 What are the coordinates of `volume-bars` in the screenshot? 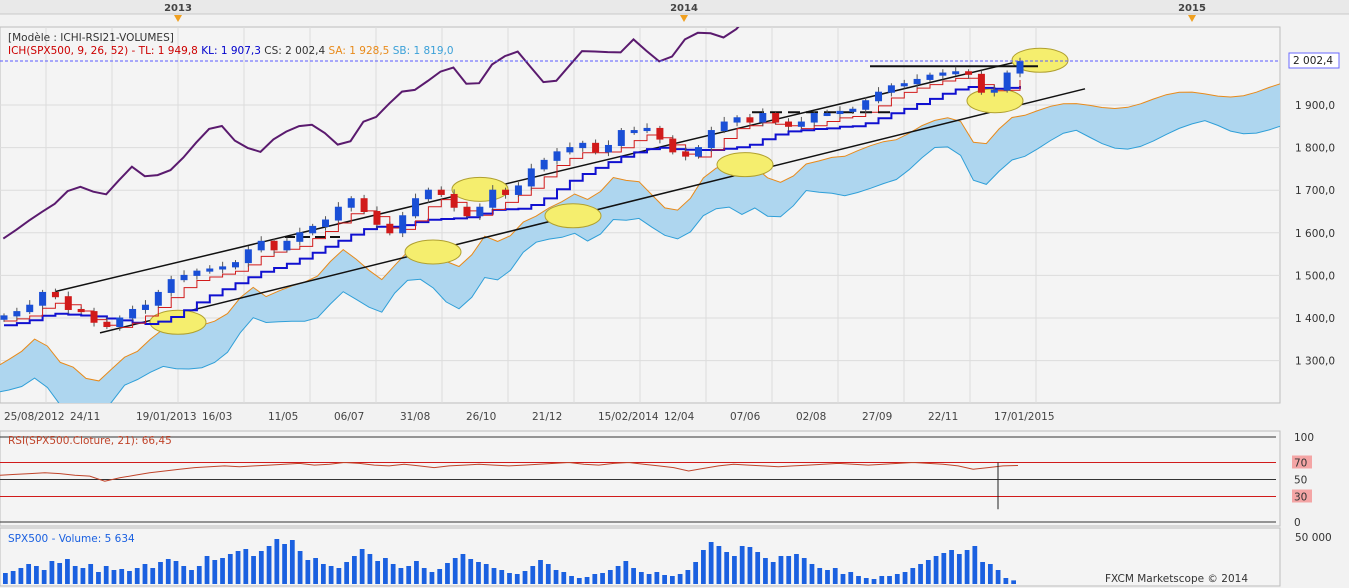 It's located at (509, 561).